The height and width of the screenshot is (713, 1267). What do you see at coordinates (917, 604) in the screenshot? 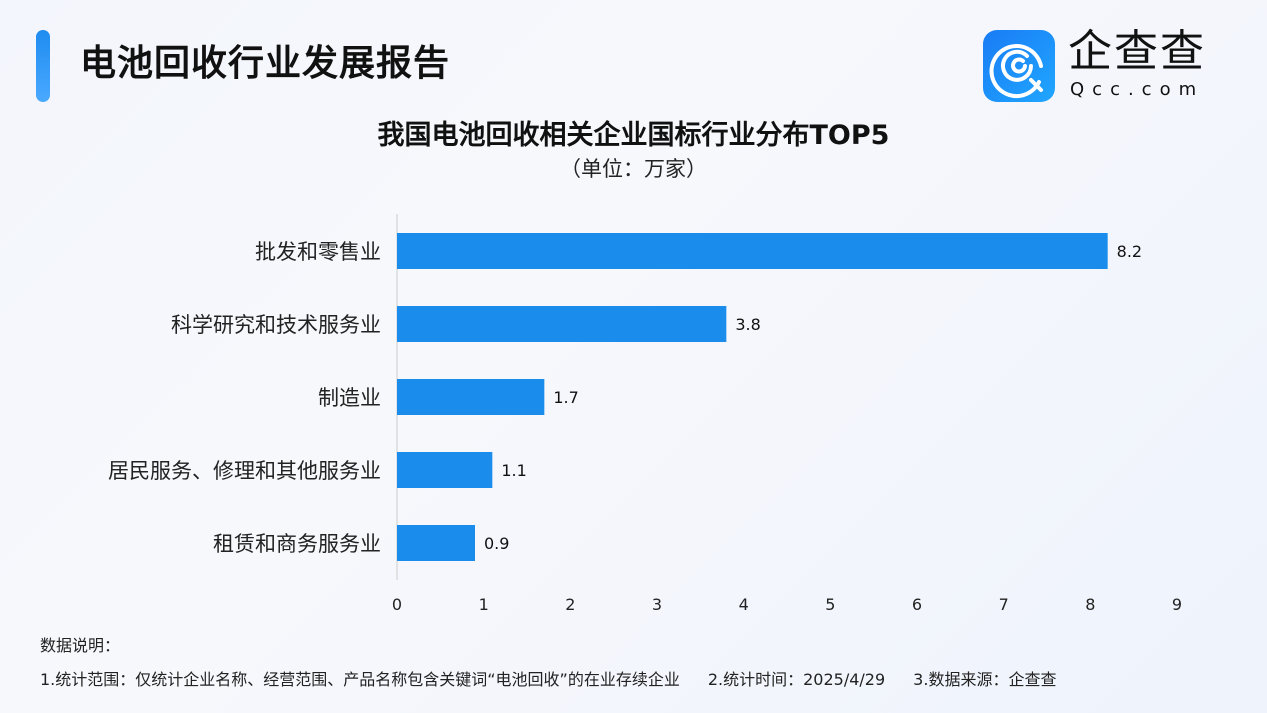
I see `x-tick-label: 6` at bounding box center [917, 604].